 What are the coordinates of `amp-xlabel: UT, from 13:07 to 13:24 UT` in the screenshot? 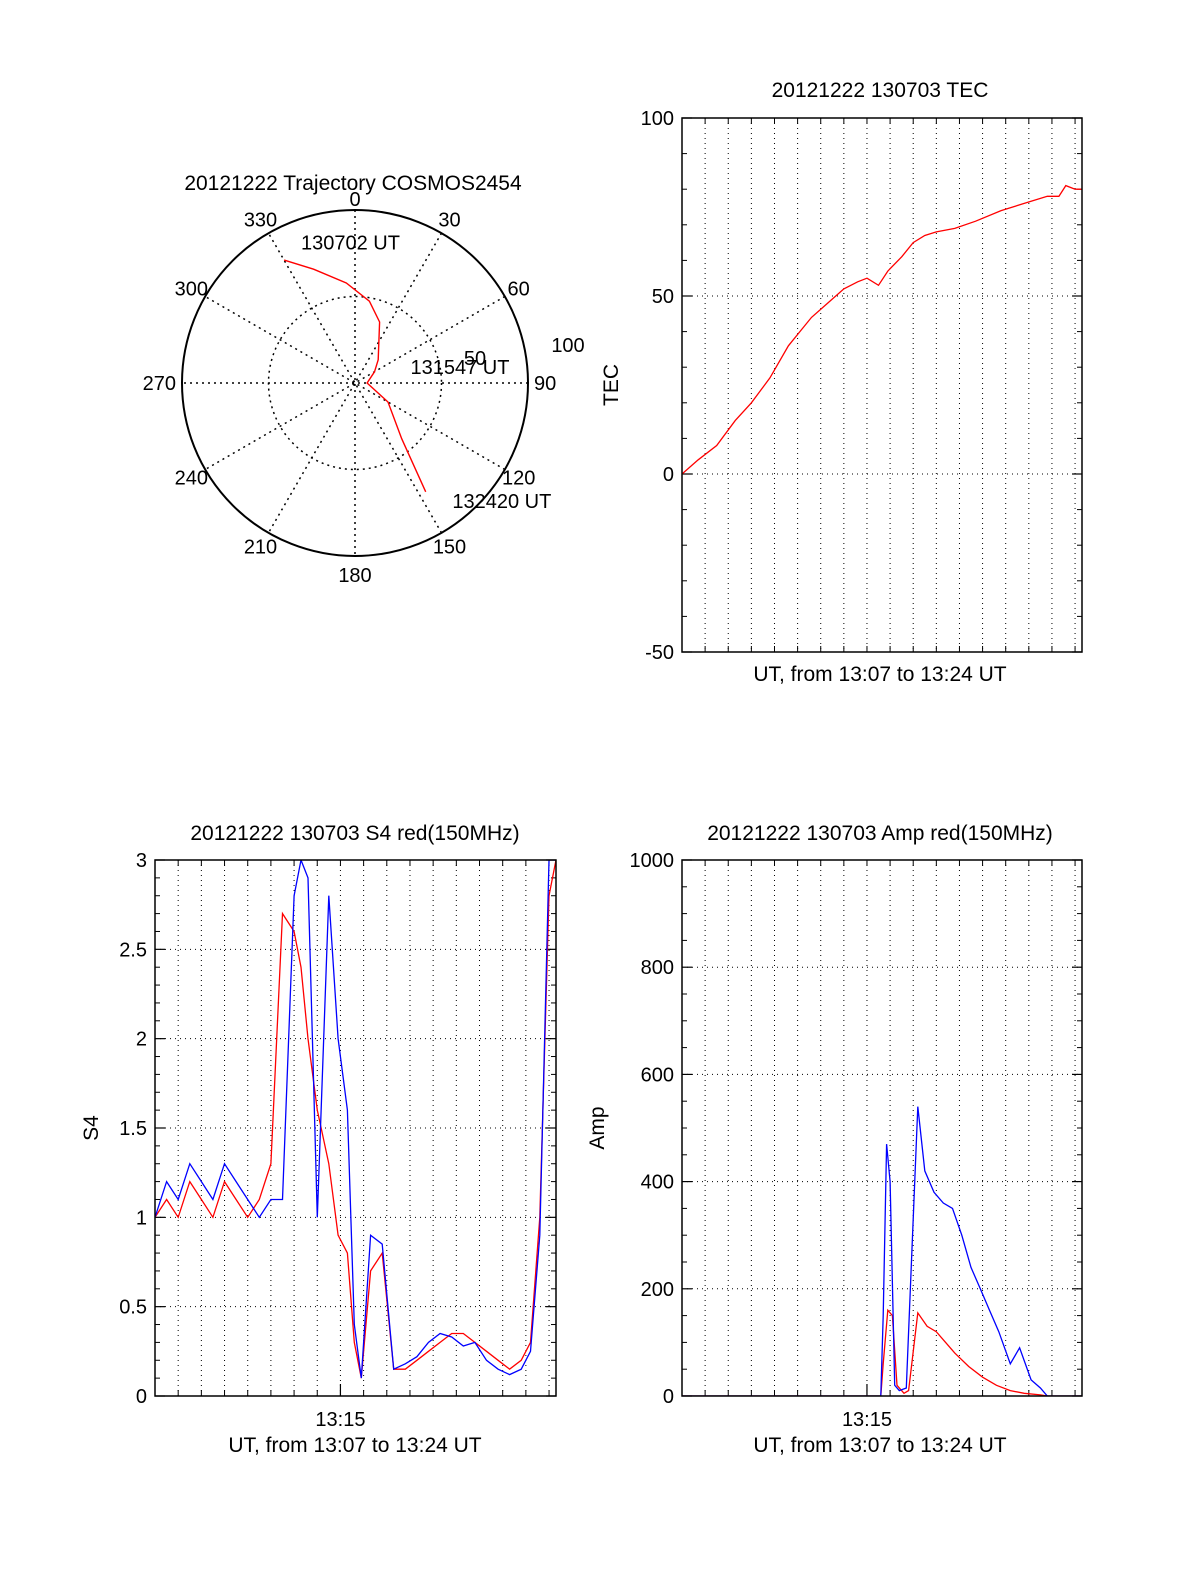 It's located at (879, 1445).